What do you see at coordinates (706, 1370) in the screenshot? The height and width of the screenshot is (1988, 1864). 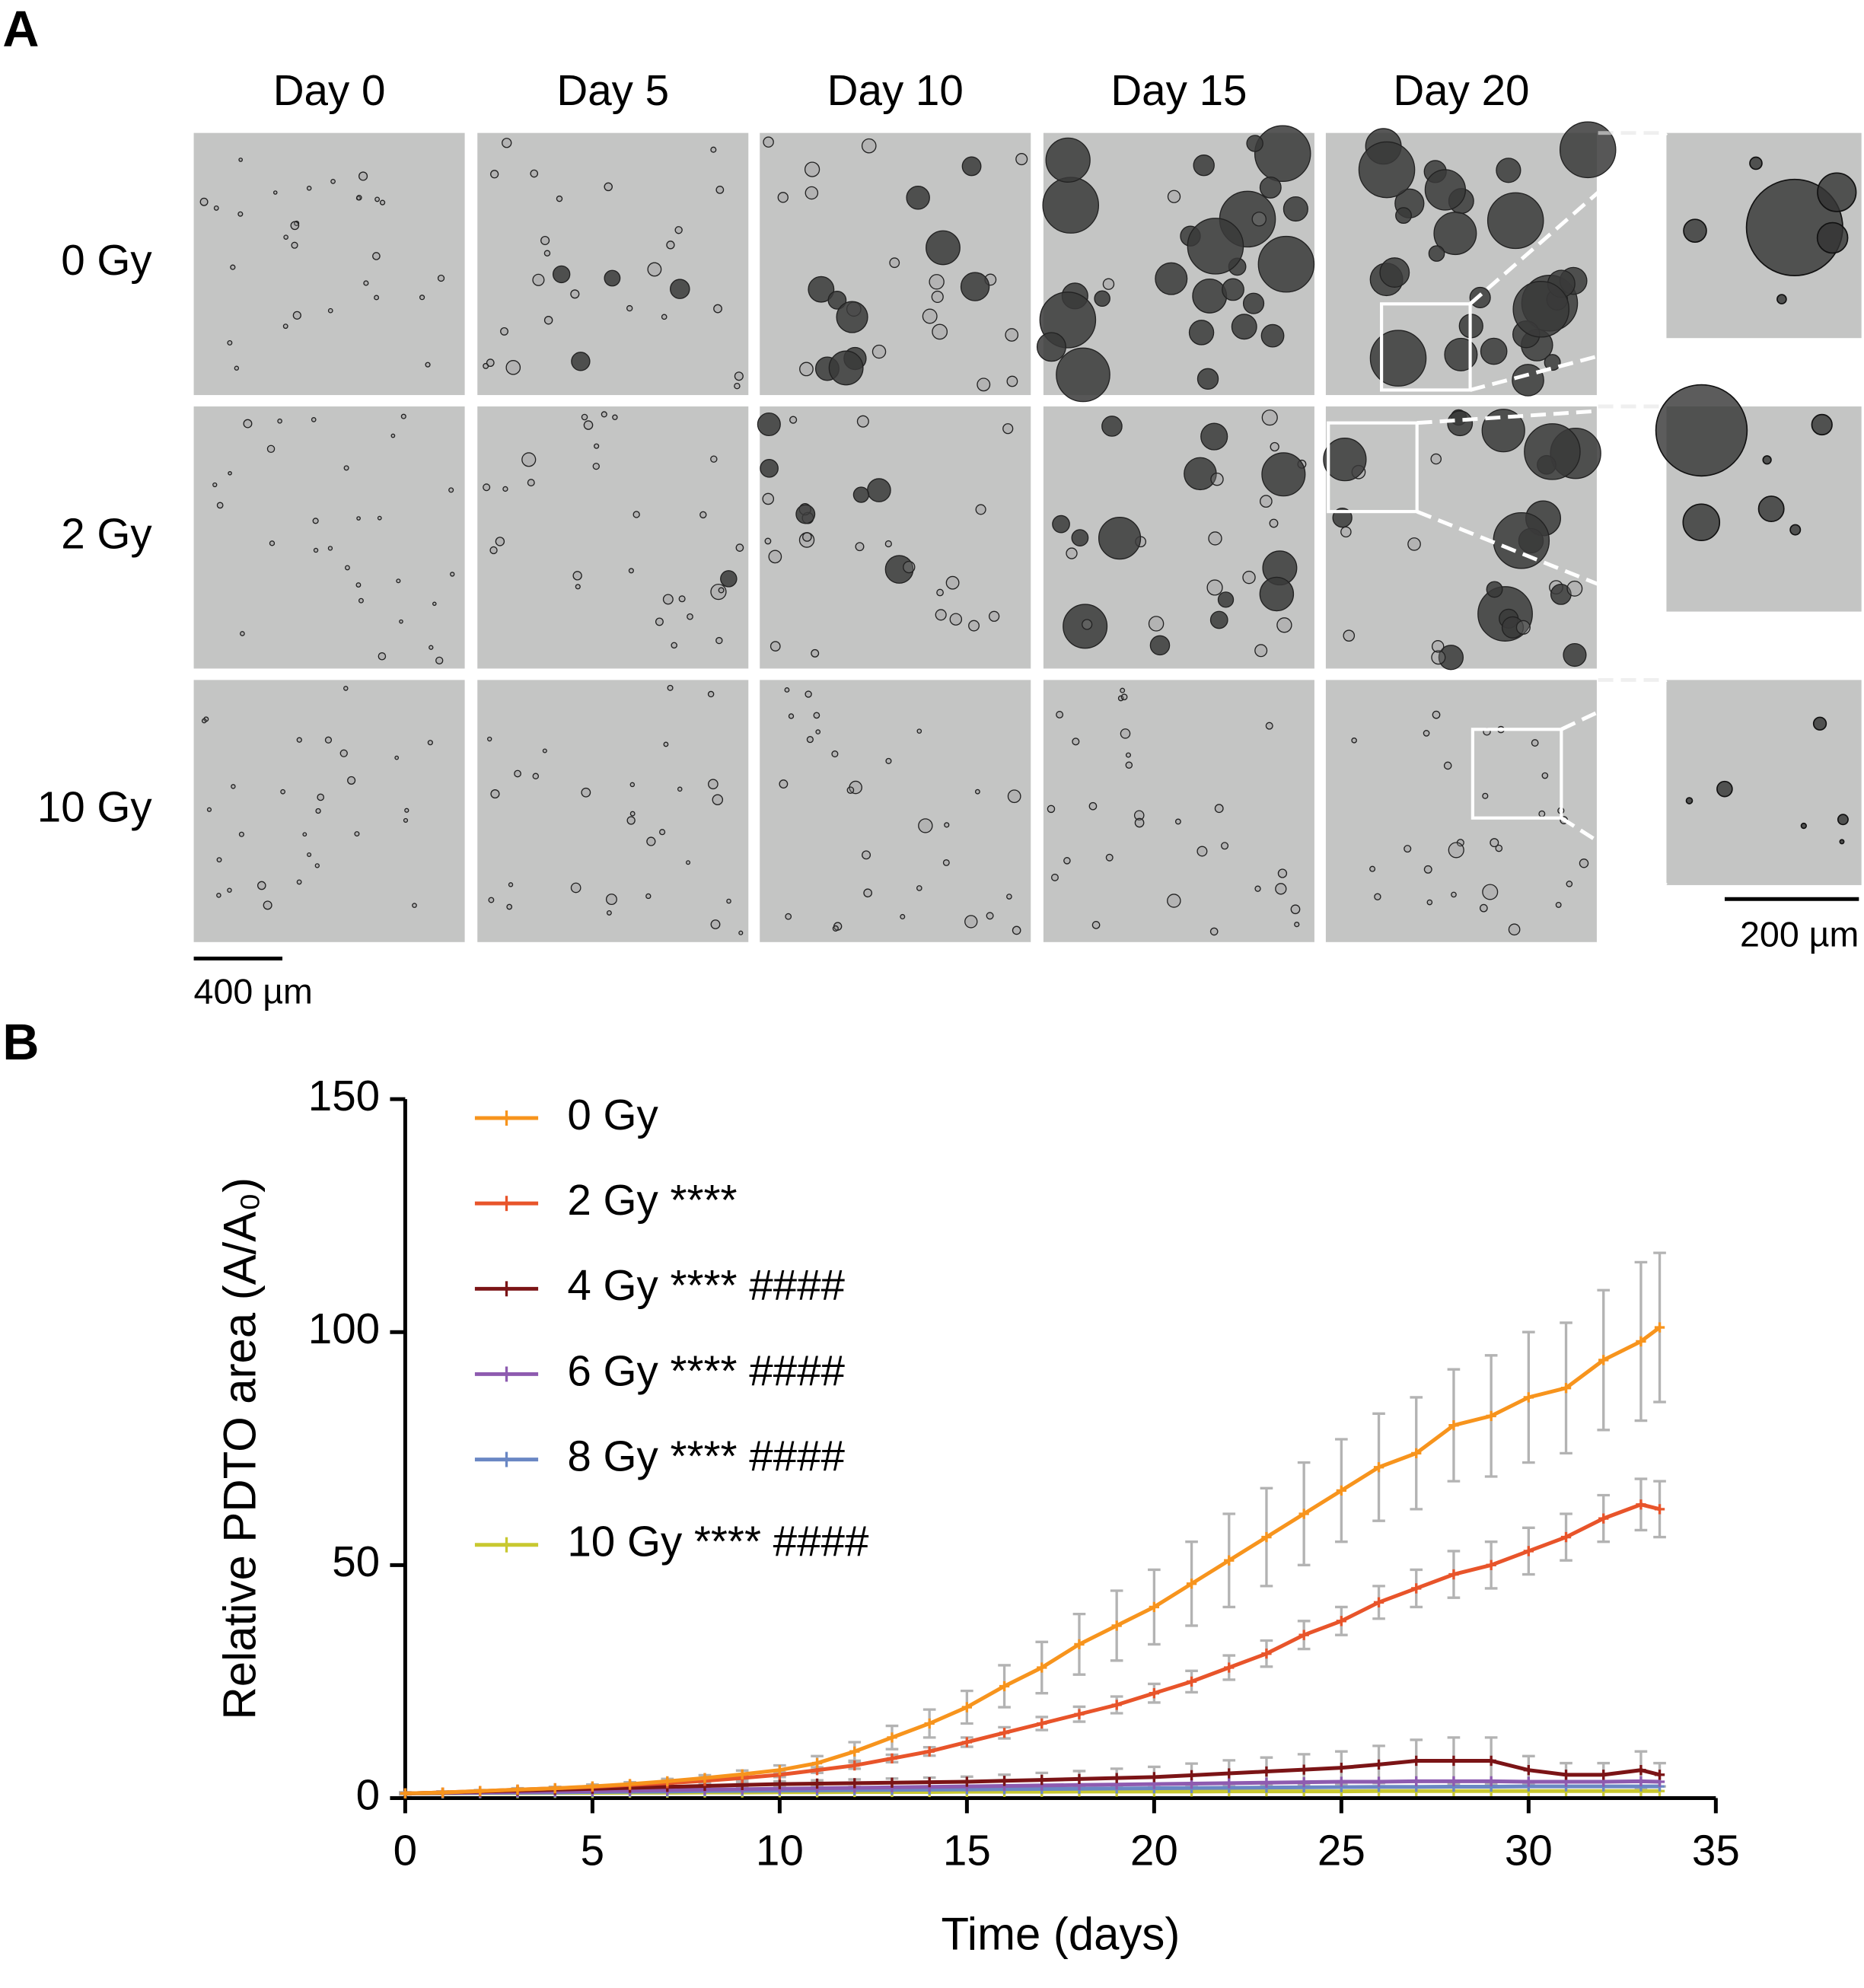 I see `legend-label: 6 Gy **** ####` at bounding box center [706, 1370].